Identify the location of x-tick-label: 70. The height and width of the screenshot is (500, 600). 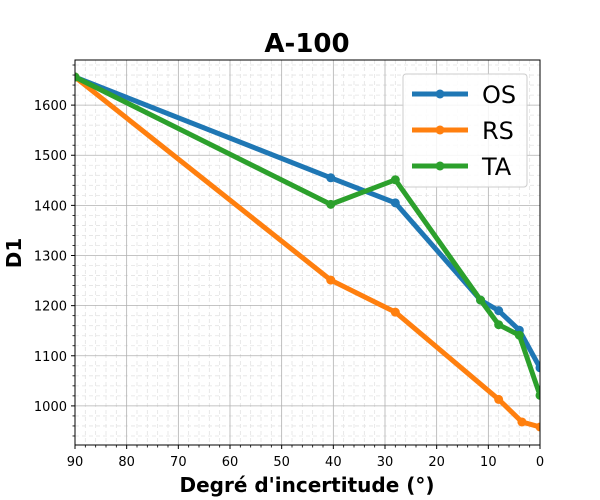
(178, 462).